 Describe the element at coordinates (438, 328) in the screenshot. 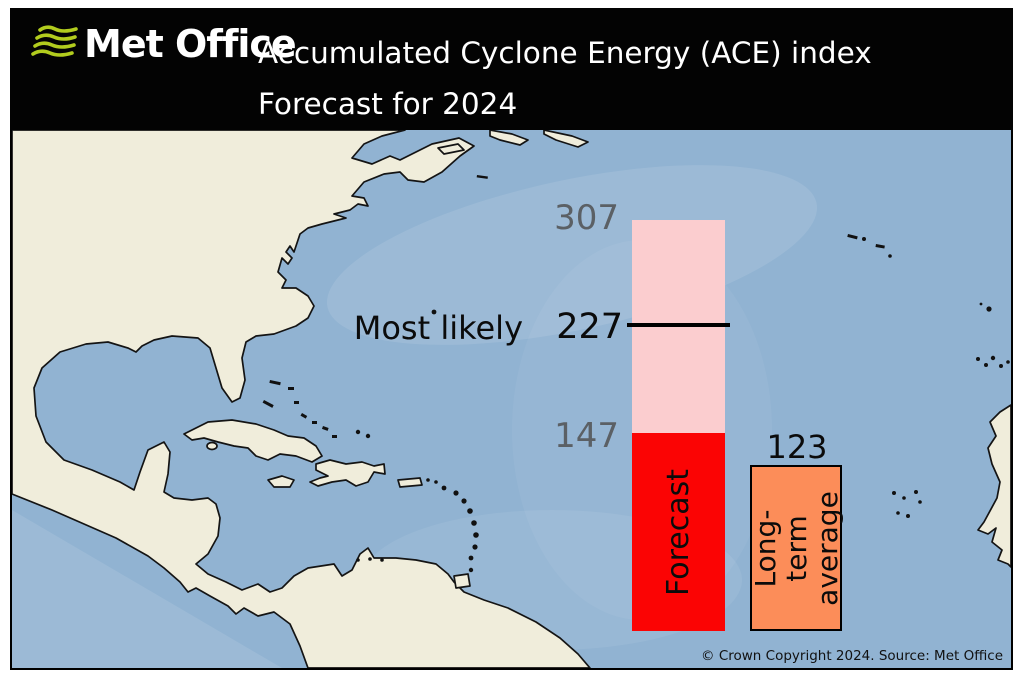

I see `most-likely-label: Most likely` at that location.